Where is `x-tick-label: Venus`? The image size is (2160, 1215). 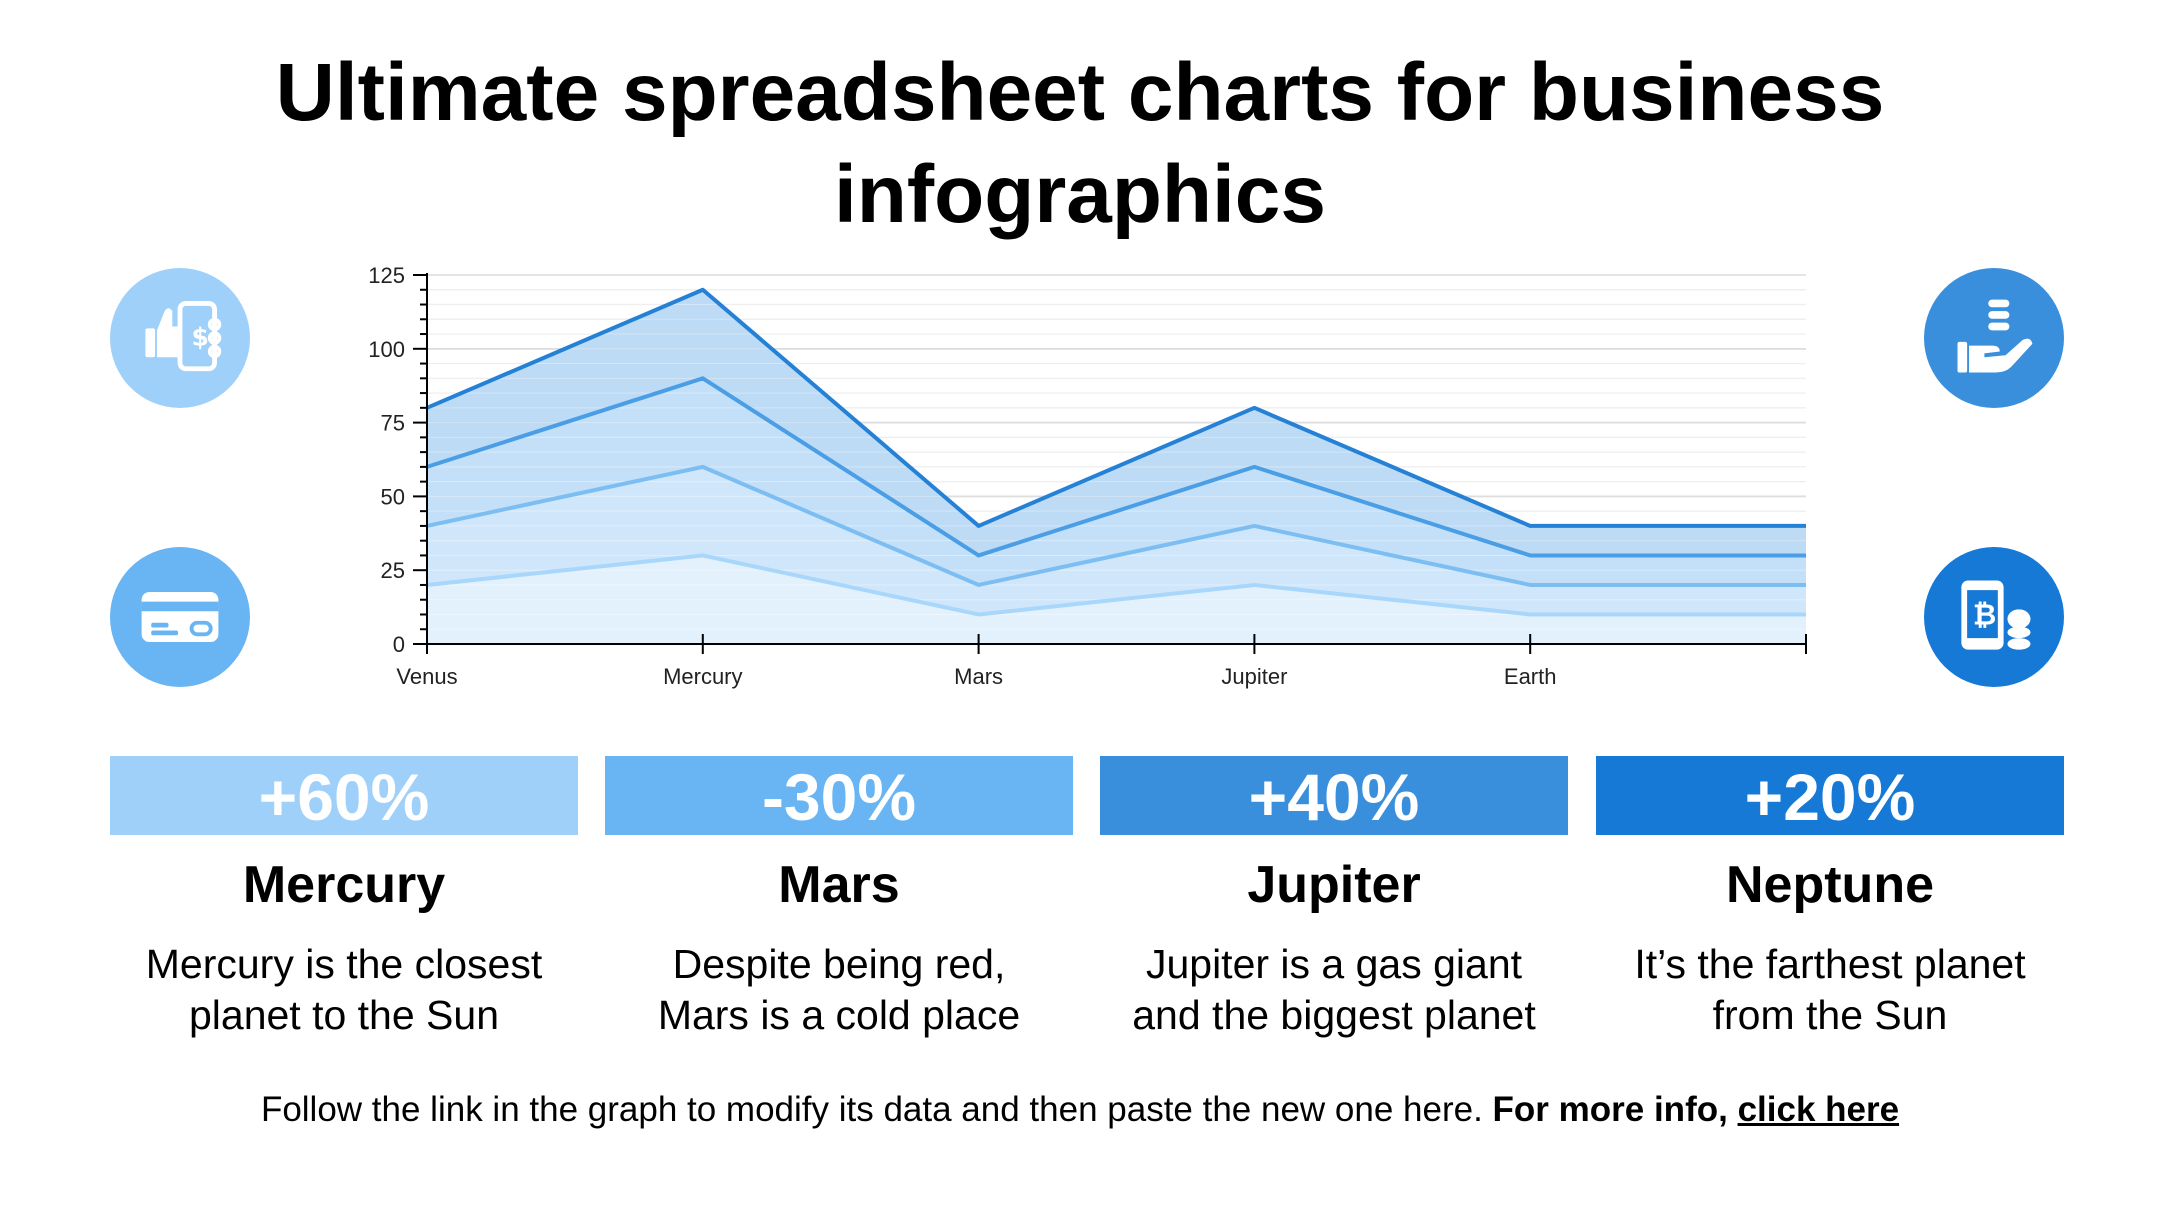
x-tick-label: Venus is located at coordinates (426, 676).